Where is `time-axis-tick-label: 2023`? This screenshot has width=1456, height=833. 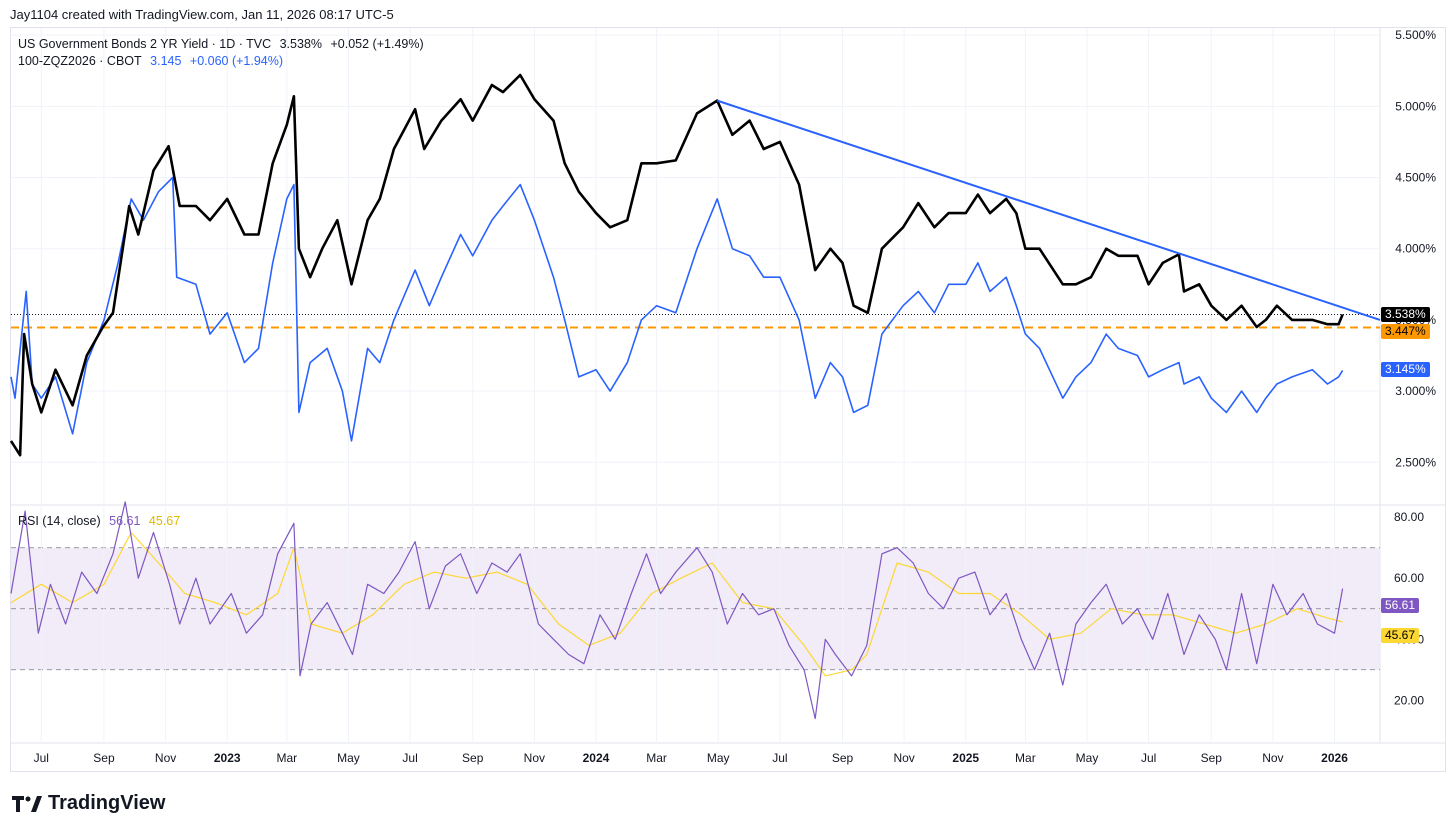
time-axis-tick-label: 2023 is located at coordinates (227, 758).